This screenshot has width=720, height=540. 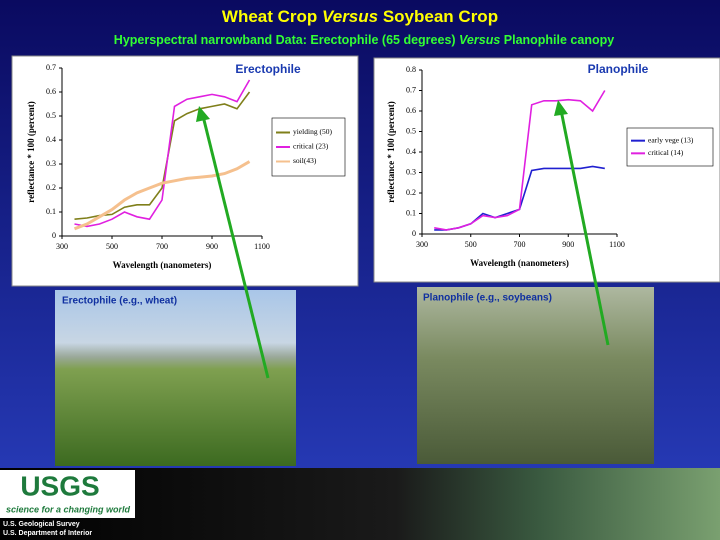 I want to click on legend-label: critical (14), so click(x=666, y=152).